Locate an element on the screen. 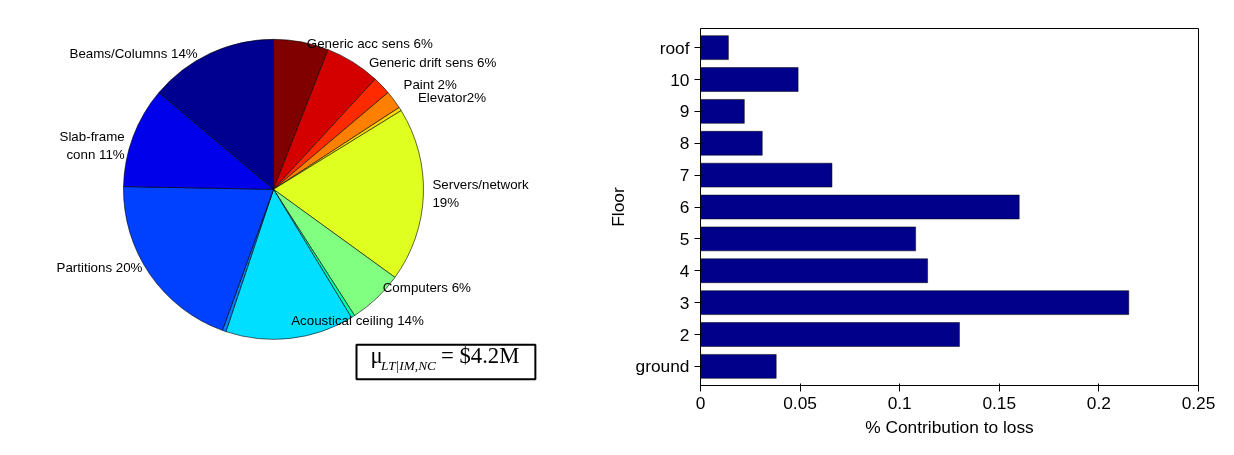 The height and width of the screenshot is (455, 1234). slice-label: Generic drift sens 6% is located at coordinates (432, 62).